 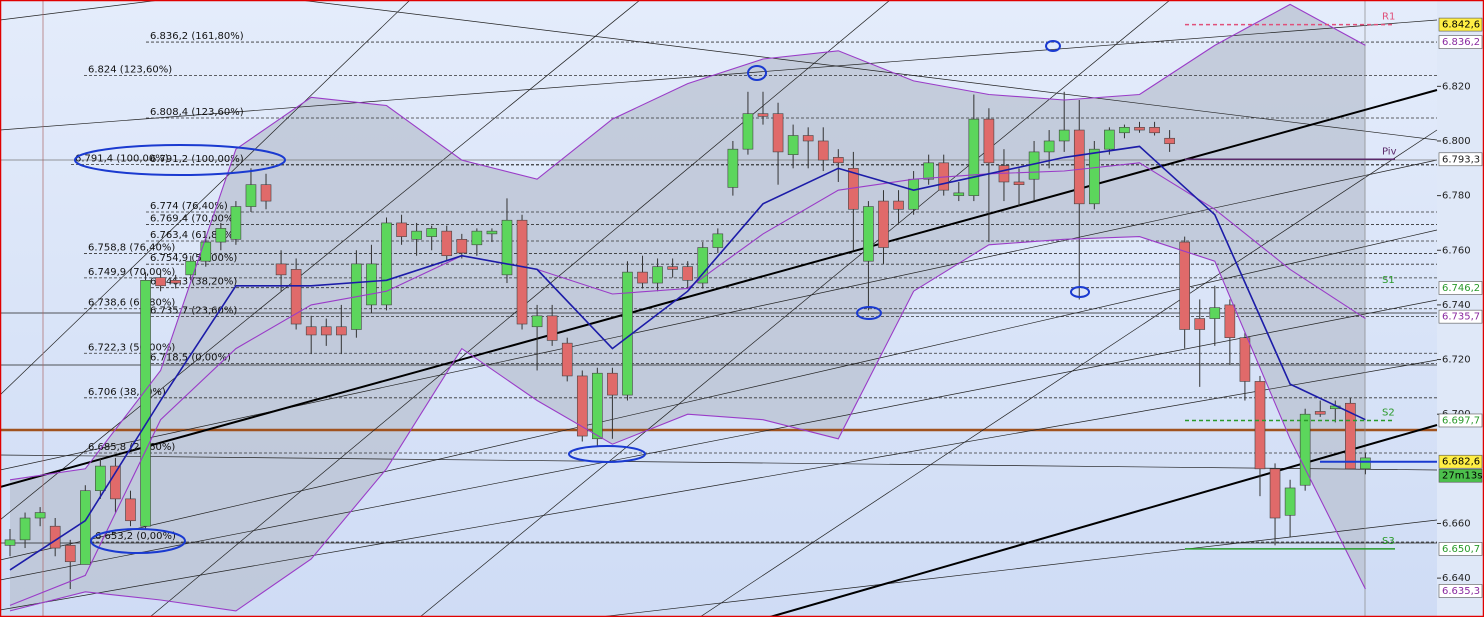 What do you see at coordinates (197, 36) in the screenshot?
I see `fib-label: 6.836,2 (161,80%)` at bounding box center [197, 36].